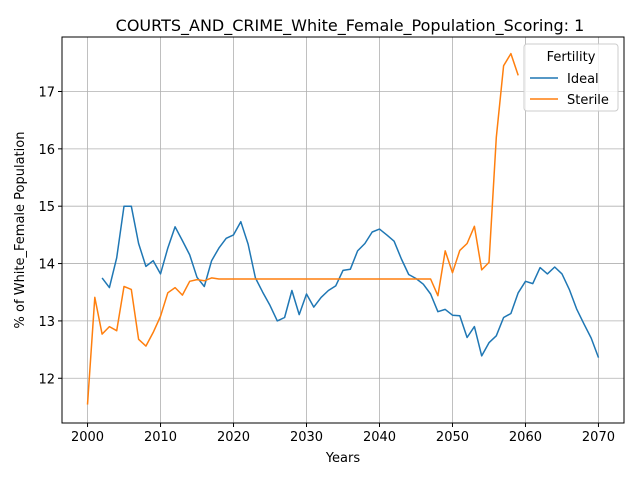 The image size is (640, 480). I want to click on x-tick-label: 2020, so click(233, 437).